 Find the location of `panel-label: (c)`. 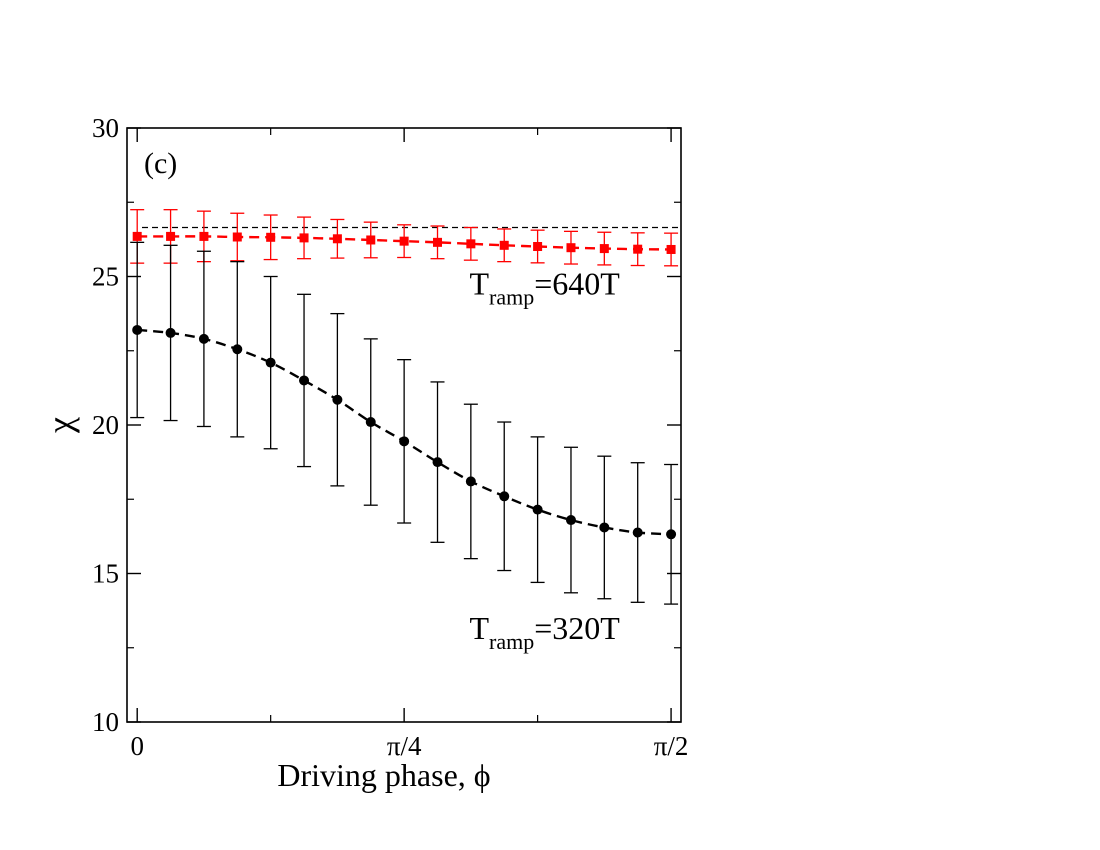

panel-label: (c) is located at coordinates (160, 163).